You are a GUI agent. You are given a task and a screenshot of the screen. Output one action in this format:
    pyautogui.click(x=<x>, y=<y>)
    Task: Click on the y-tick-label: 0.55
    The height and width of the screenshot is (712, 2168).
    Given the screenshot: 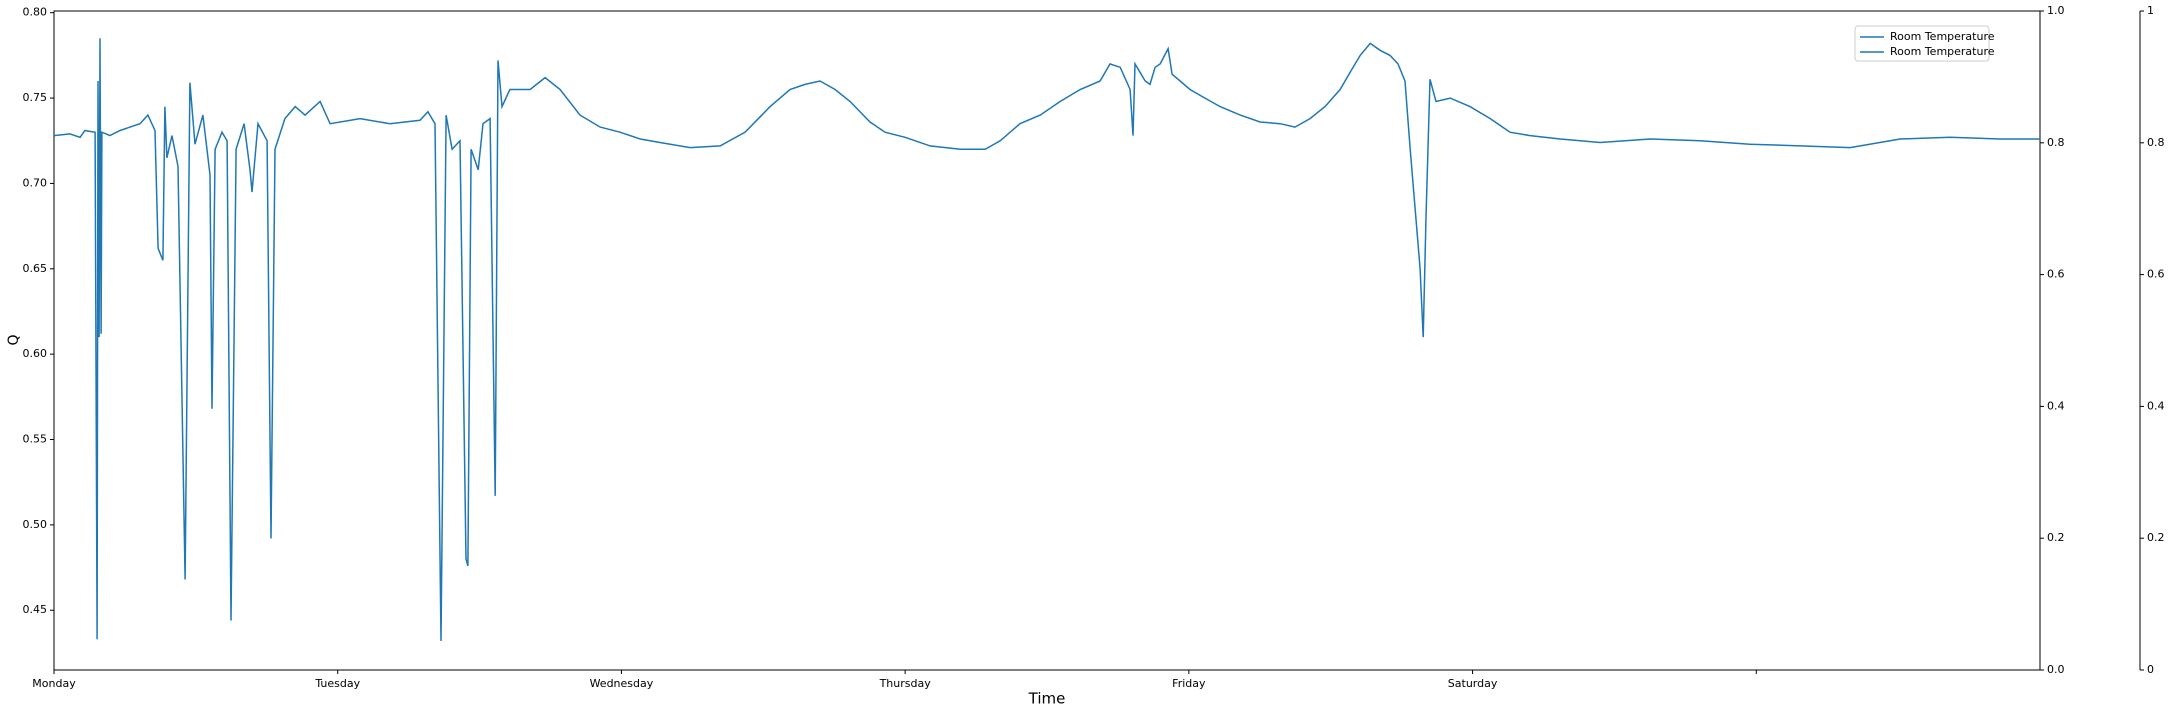 What is the action you would take?
    pyautogui.click(x=35, y=439)
    